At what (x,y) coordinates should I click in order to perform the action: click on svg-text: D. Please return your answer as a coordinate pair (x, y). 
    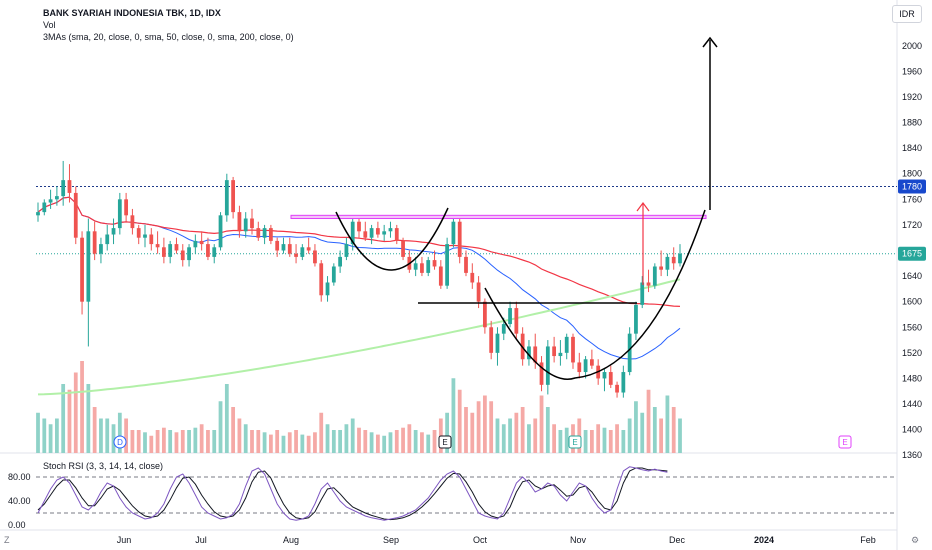
    Looking at the image, I should click on (120, 442).